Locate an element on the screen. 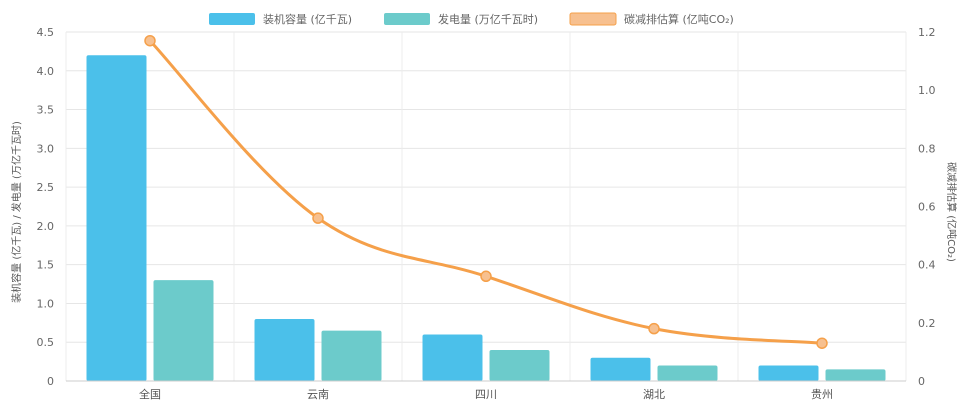  left-tick-label: 3.5 is located at coordinates (46, 110).